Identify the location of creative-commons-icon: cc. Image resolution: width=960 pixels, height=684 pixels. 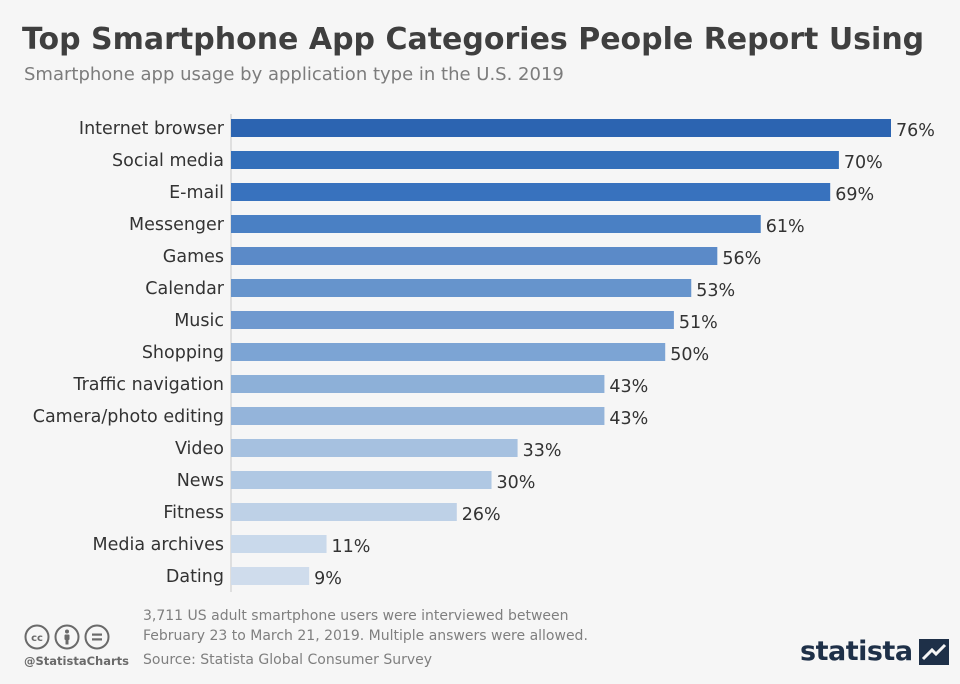
(37, 637).